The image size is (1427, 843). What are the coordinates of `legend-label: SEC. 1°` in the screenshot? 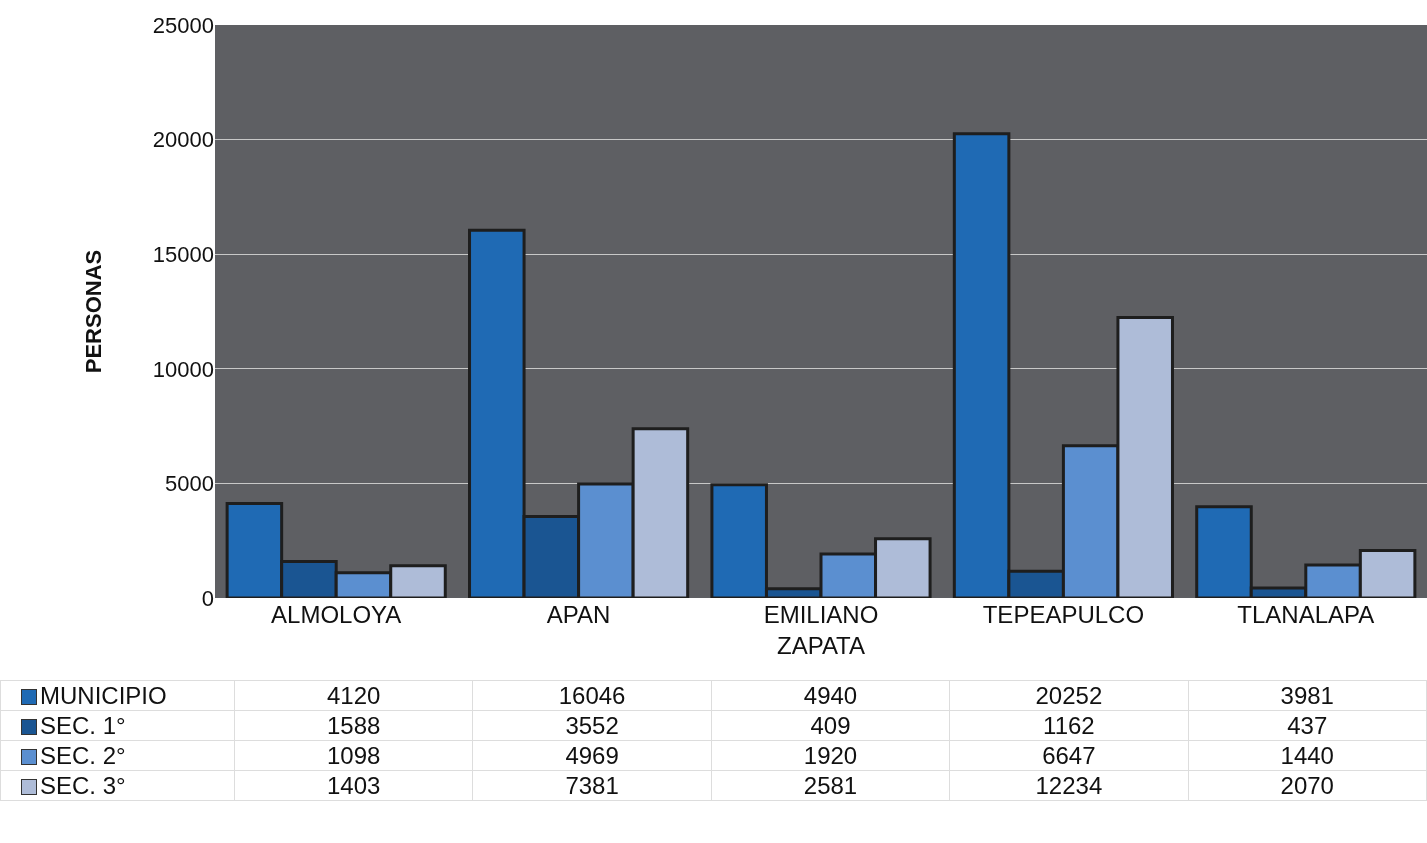 It's located at (83, 725).